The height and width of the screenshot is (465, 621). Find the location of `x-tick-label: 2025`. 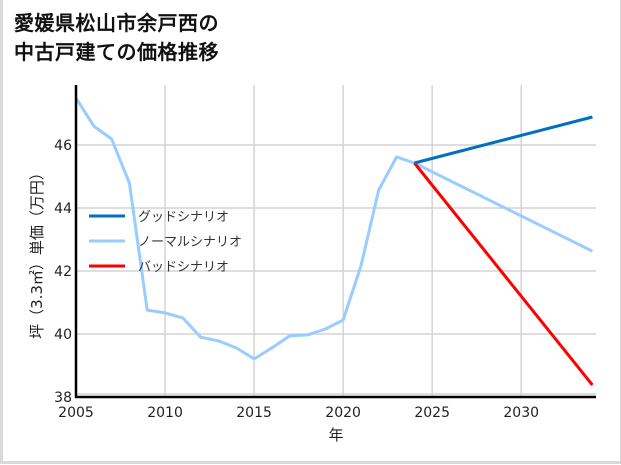

x-tick-label: 2025 is located at coordinates (432, 413).